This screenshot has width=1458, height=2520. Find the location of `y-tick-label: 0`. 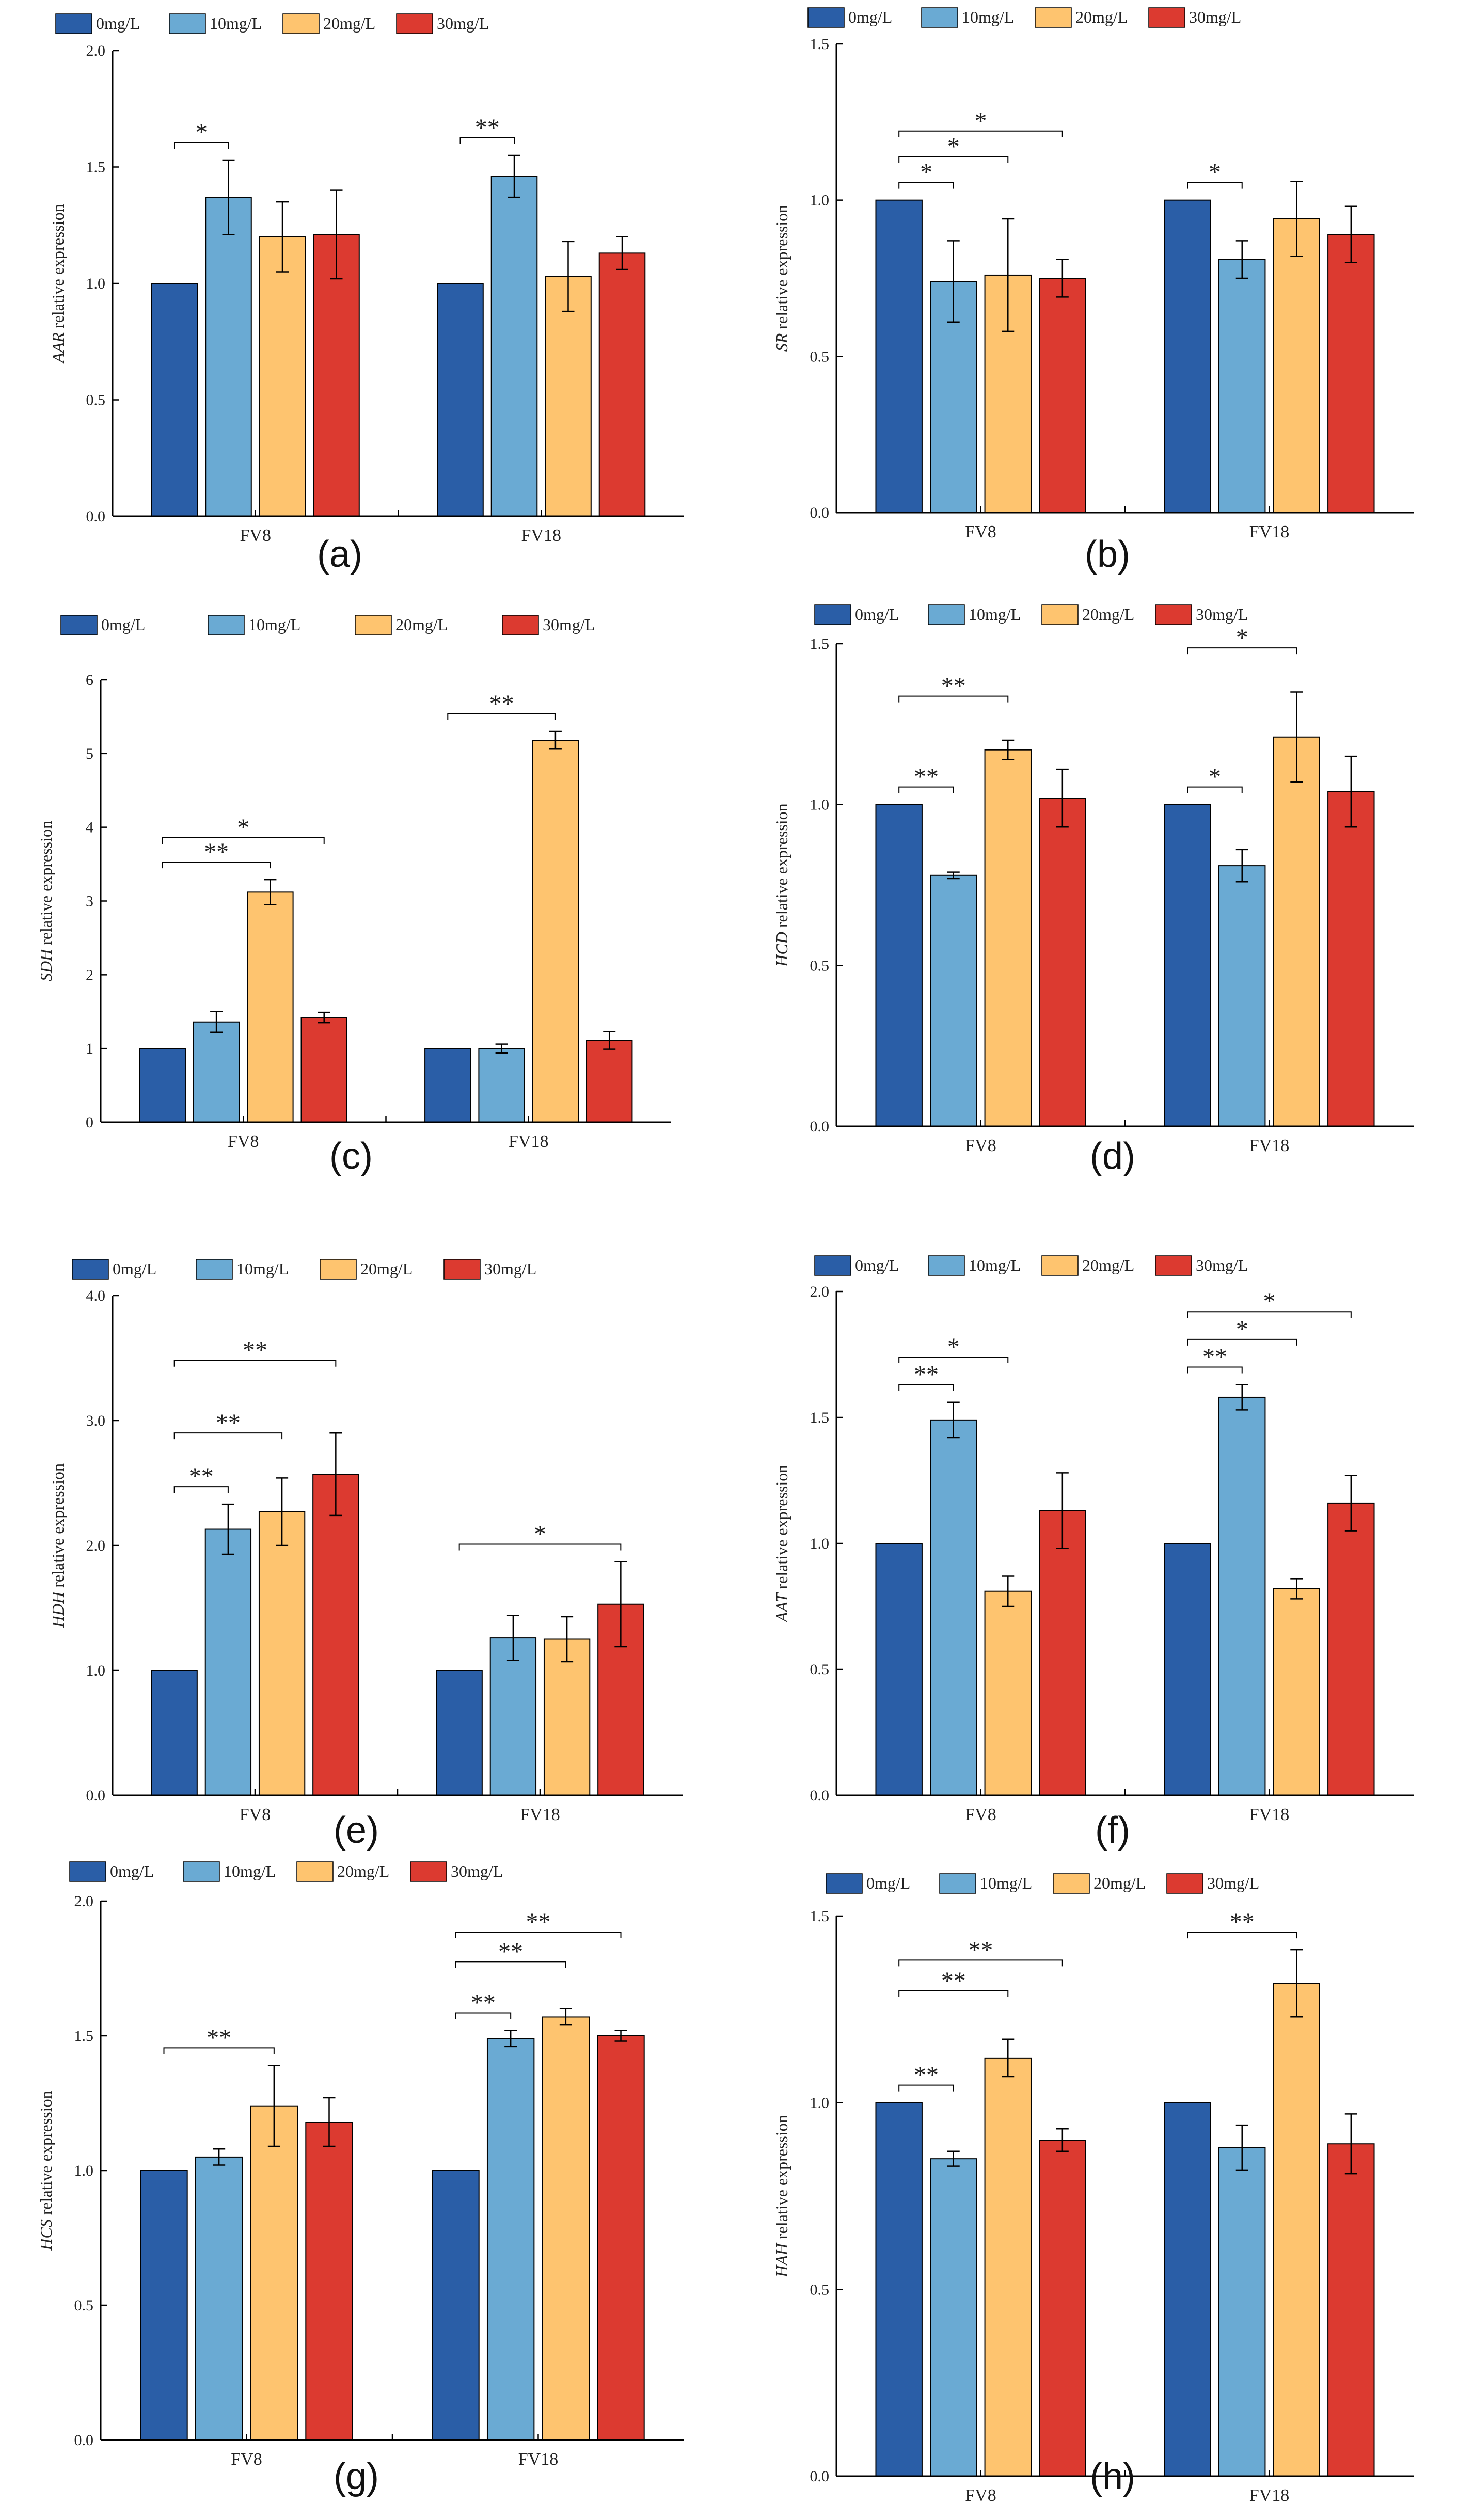

y-tick-label: 0 is located at coordinates (90, 1122).